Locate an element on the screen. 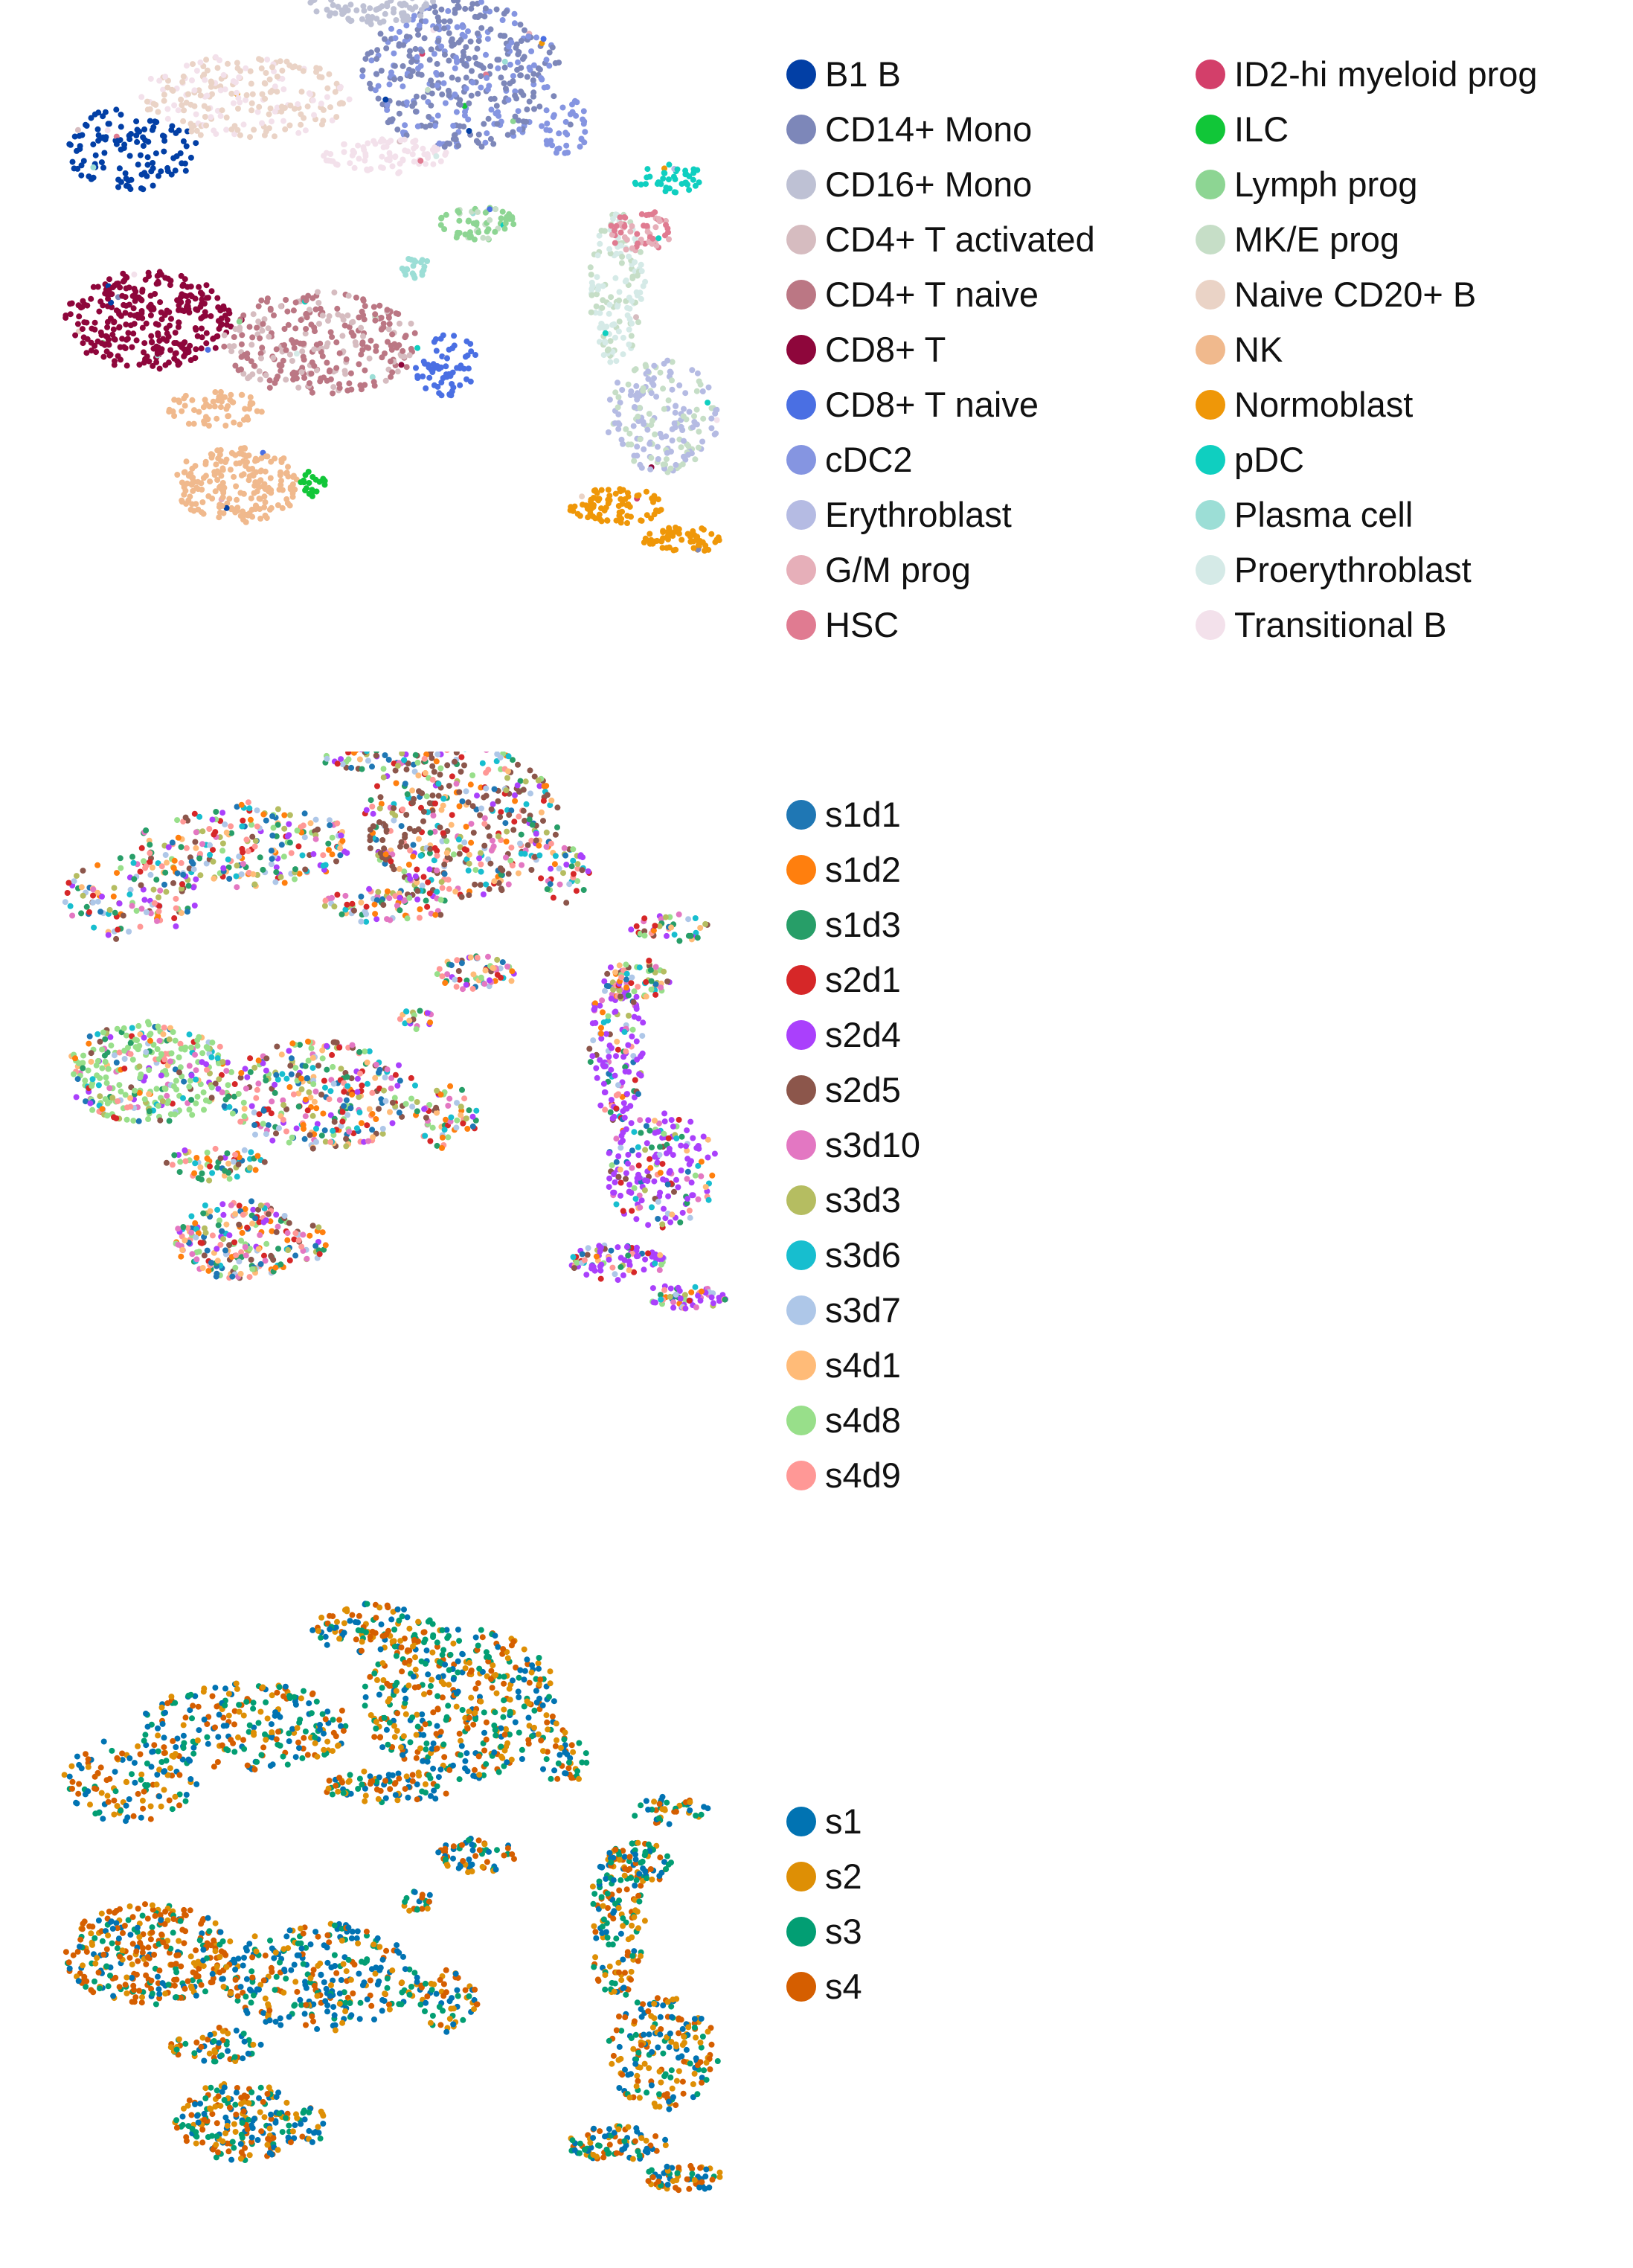 This screenshot has height=2268, width=1633. legend-marker is located at coordinates (801, 350).